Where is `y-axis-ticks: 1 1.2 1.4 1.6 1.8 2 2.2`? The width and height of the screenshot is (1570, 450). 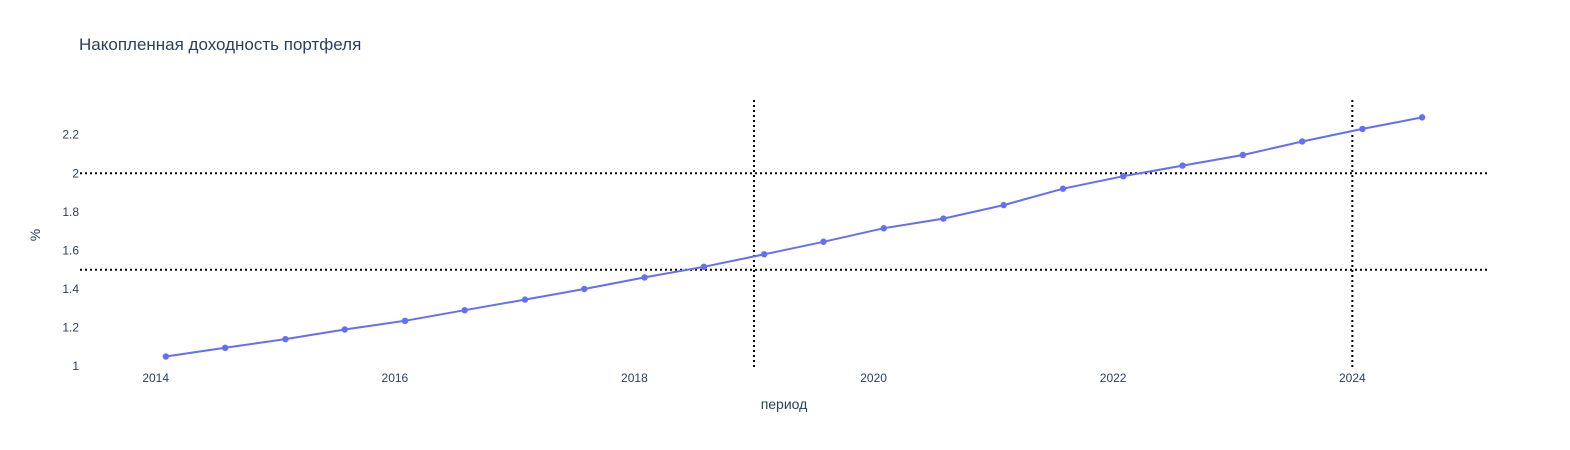
y-axis-ticks: 1 1.2 1.4 1.6 1.8 2 2.2 is located at coordinates (70, 250).